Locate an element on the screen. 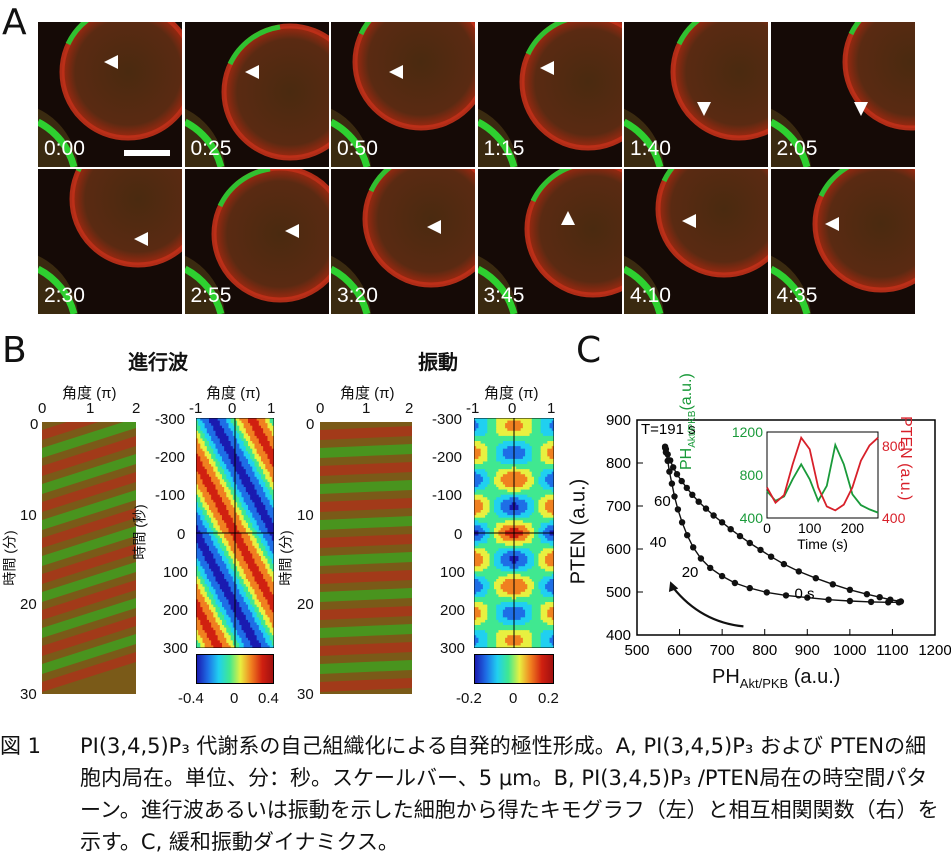 The image size is (951, 859). cell-image is located at coordinates (549, 241).